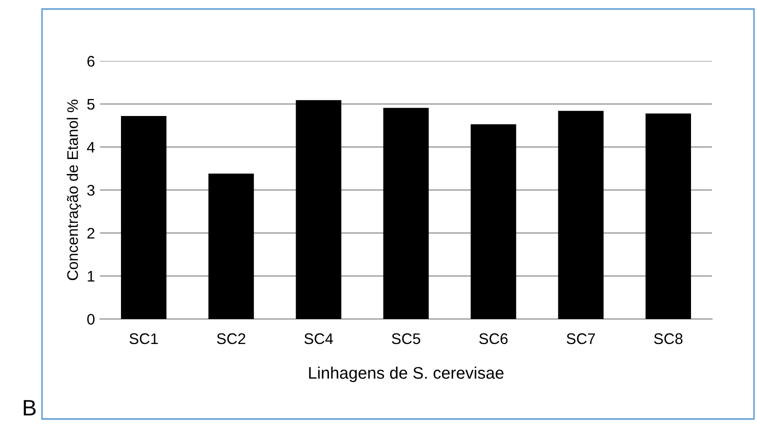 The height and width of the screenshot is (427, 757). I want to click on y-tick-label: 1, so click(91, 276).